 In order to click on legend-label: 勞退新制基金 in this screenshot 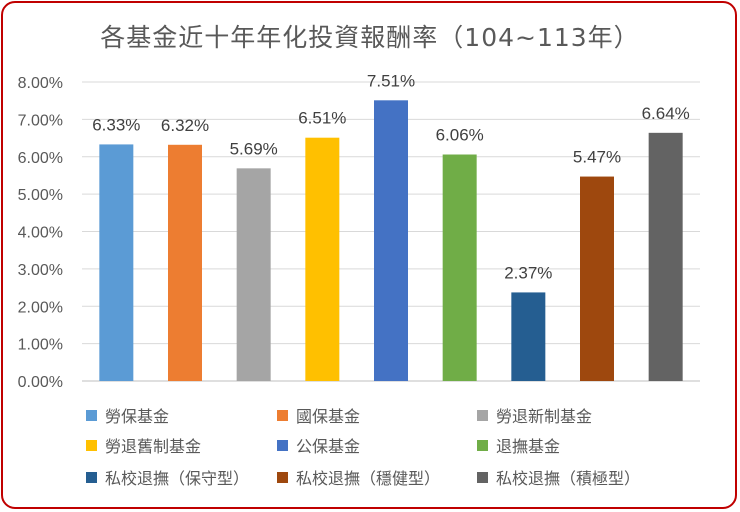, I will do `click(544, 416)`.